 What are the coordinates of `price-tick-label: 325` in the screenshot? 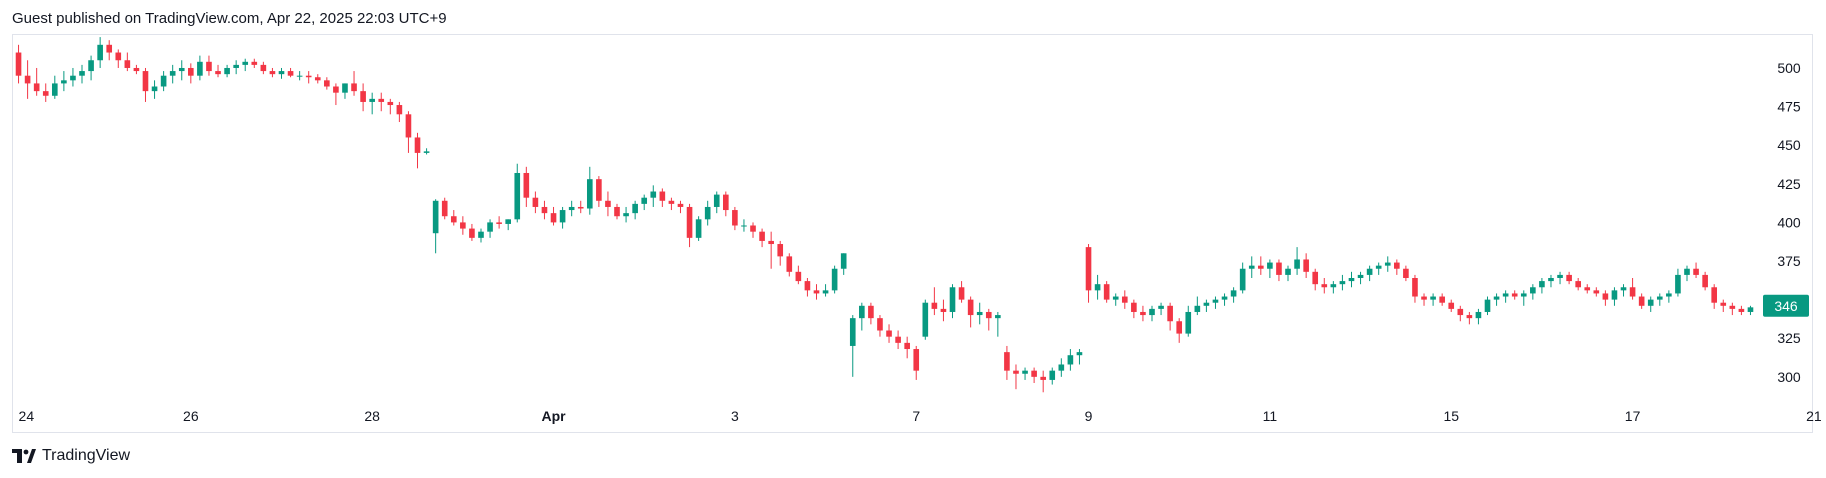 It's located at (1789, 338).